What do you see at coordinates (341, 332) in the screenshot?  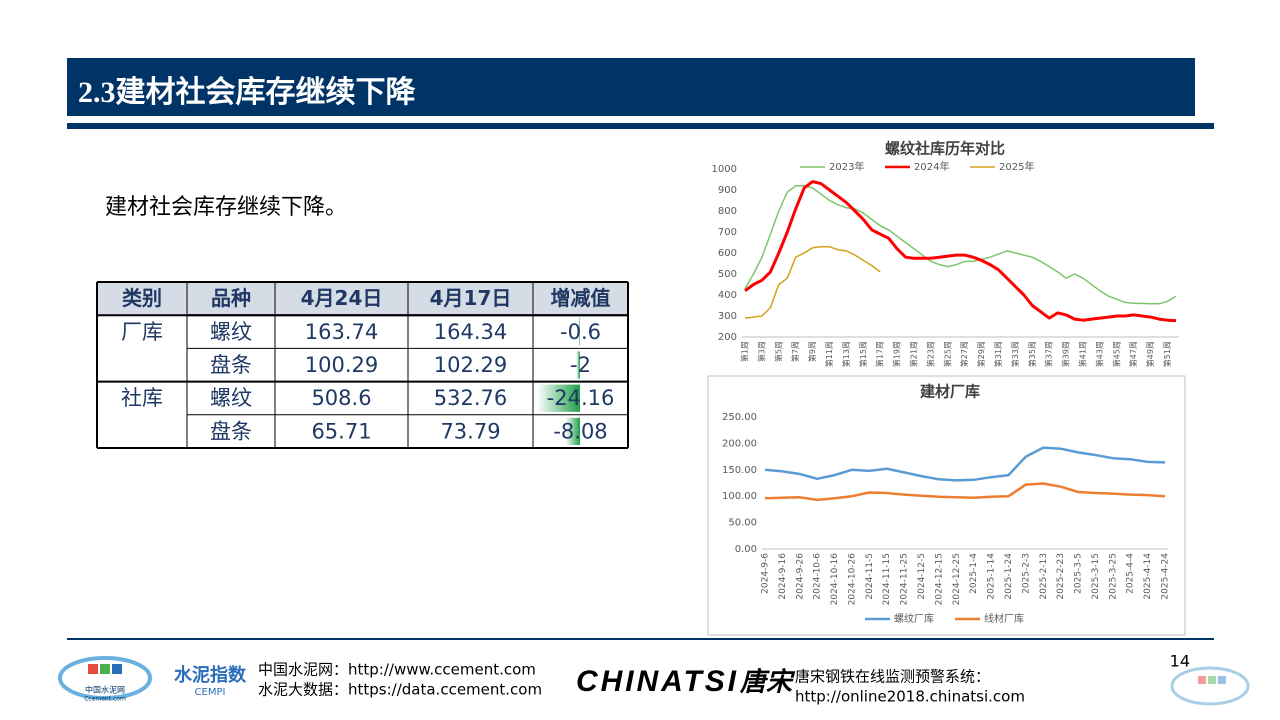 I see `table-cell: 163.74` at bounding box center [341, 332].